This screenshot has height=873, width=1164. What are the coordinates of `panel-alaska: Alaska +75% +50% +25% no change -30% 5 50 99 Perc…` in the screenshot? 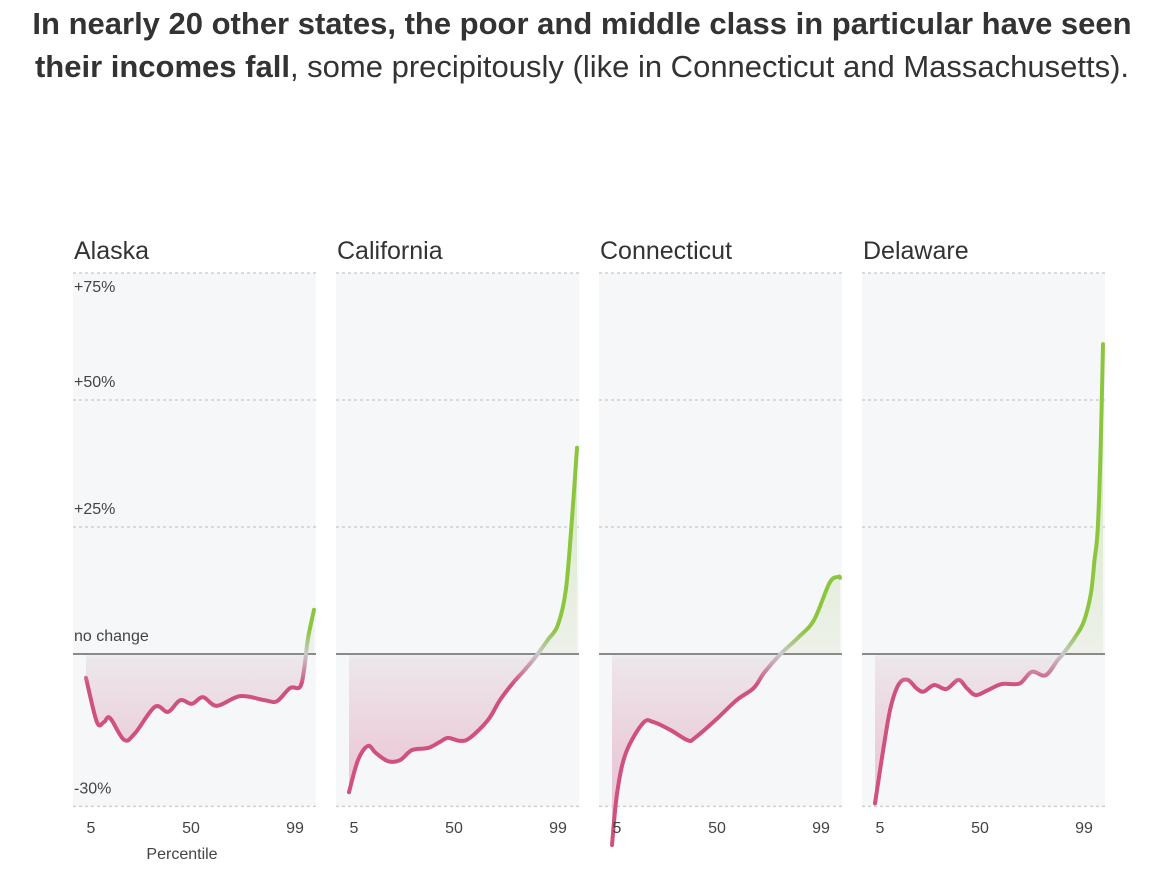 It's located at (194, 550).